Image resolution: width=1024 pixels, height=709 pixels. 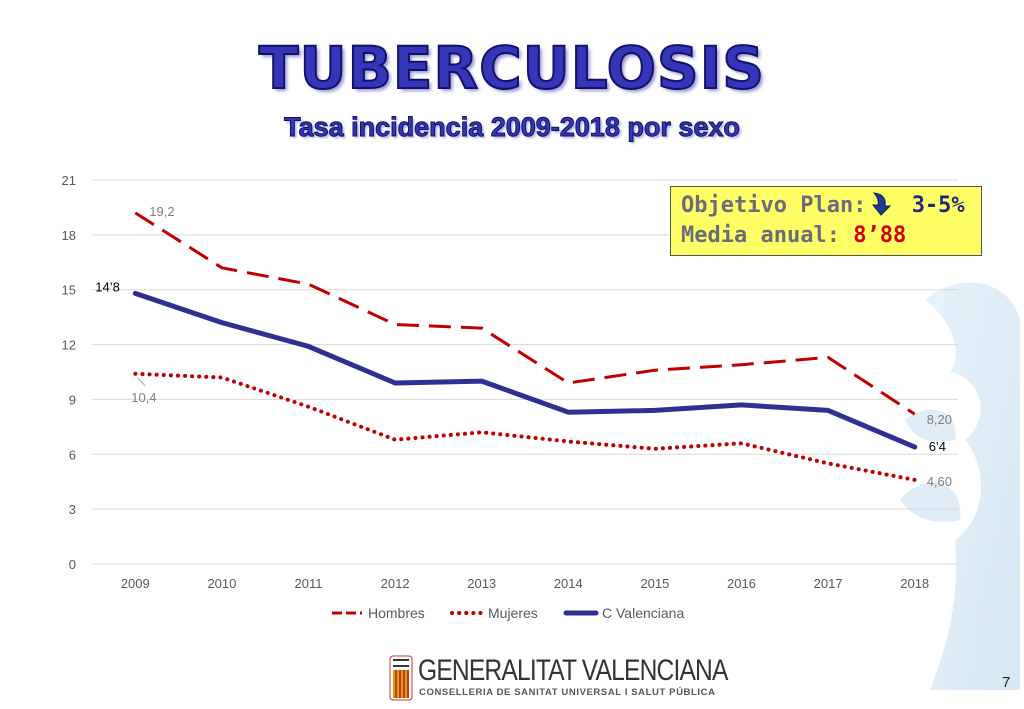 I want to click on x-tick-label: 2012, so click(x=395, y=583).